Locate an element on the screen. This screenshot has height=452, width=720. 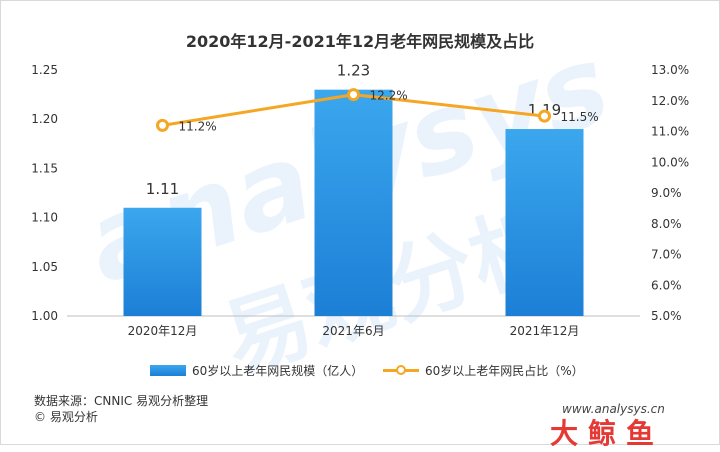
line-value-label: 12.2% is located at coordinates (389, 96).